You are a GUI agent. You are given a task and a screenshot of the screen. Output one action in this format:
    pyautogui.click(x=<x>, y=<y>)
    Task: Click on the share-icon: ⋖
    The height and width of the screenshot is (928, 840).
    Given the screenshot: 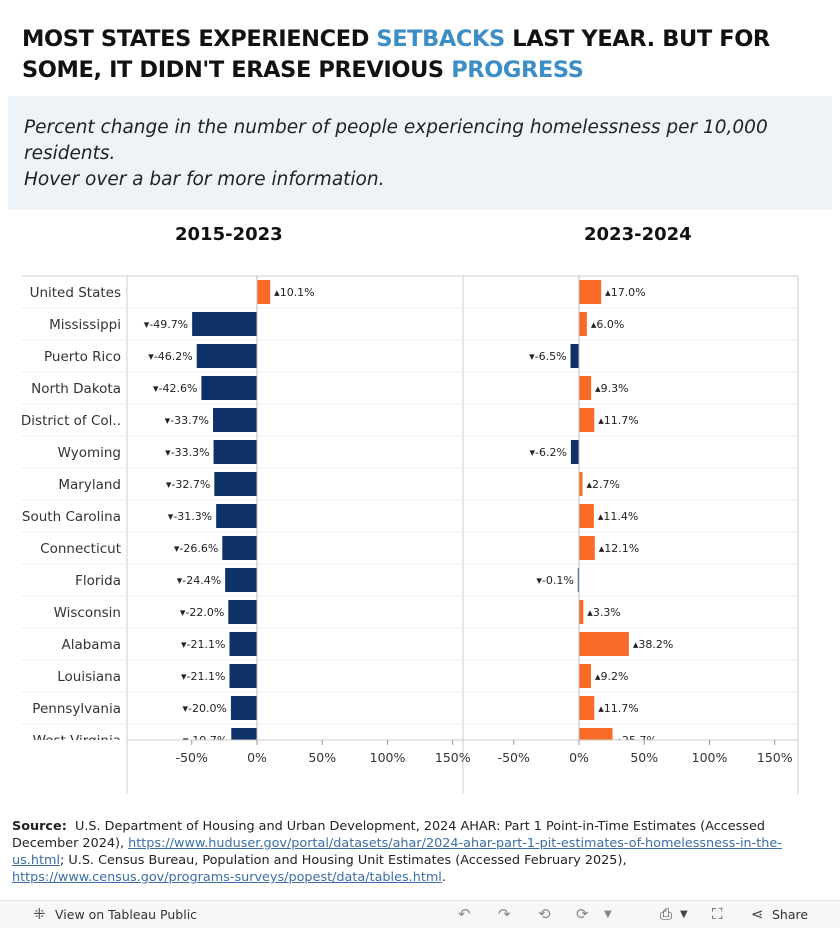 What is the action you would take?
    pyautogui.click(x=757, y=914)
    